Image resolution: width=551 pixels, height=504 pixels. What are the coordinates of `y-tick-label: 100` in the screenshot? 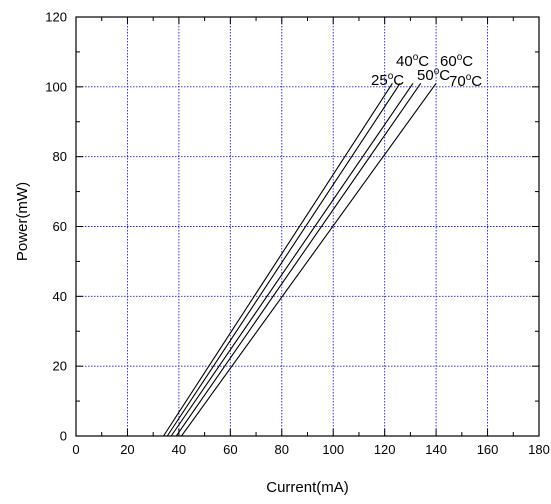 It's located at (56, 86).